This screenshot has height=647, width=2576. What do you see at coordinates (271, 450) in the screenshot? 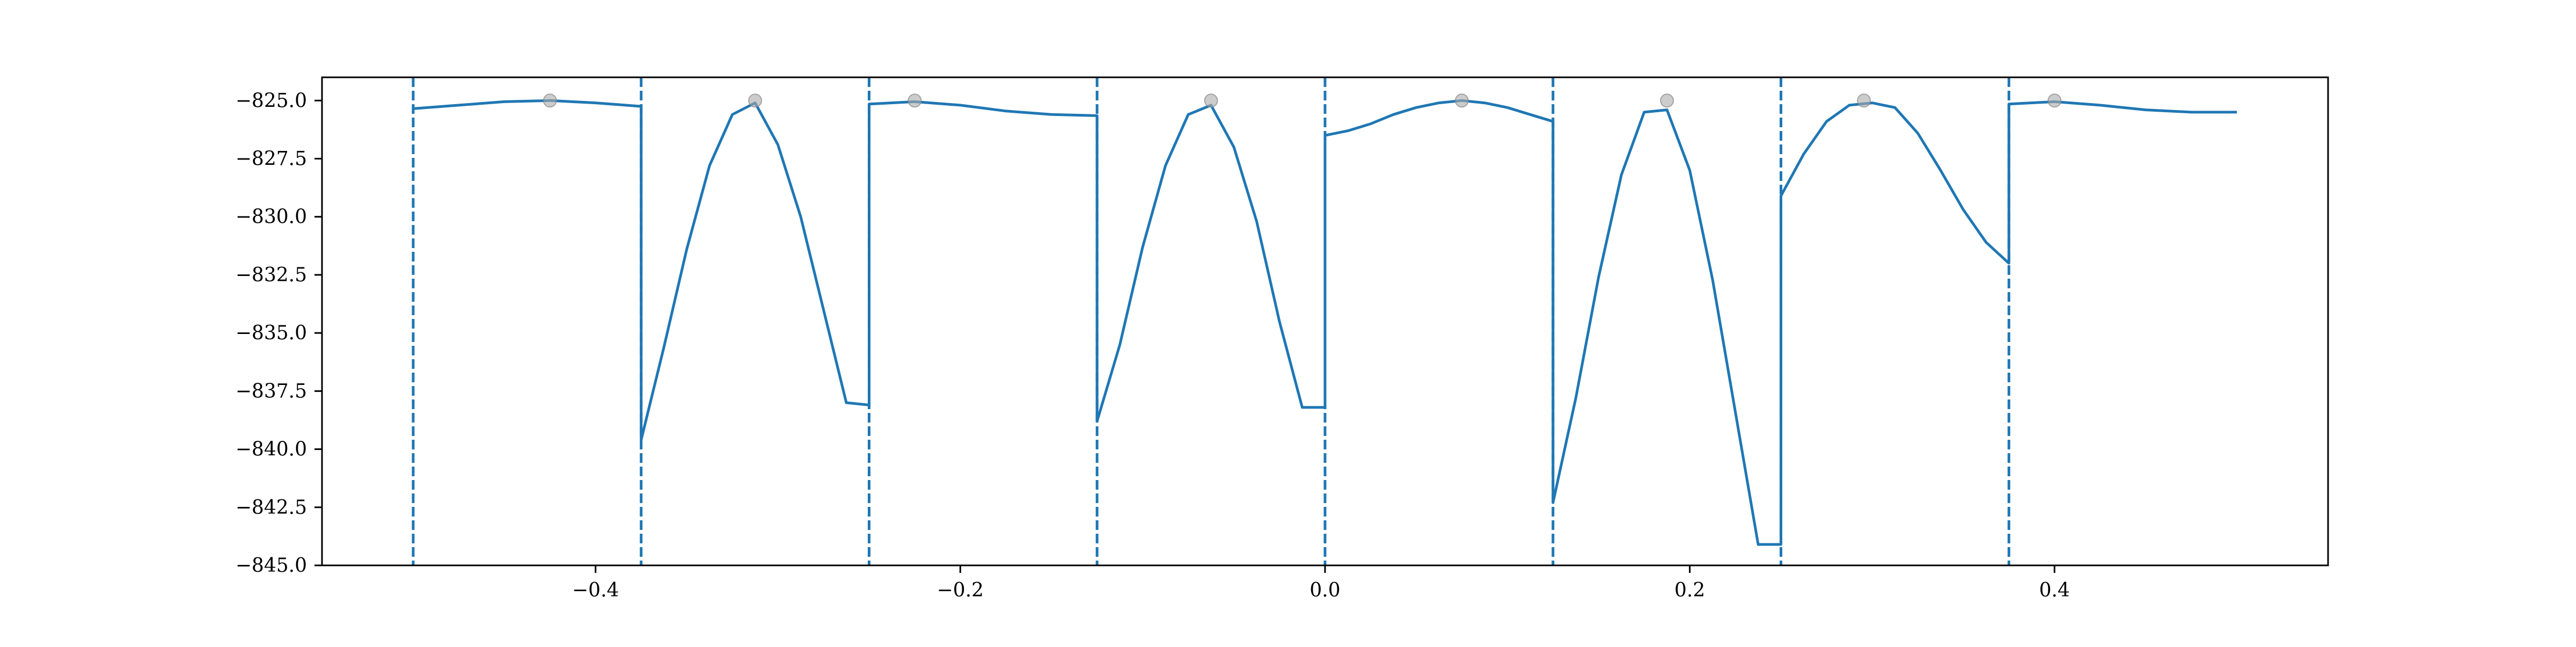
I see `y-tick-label-6: −840.0` at bounding box center [271, 450].